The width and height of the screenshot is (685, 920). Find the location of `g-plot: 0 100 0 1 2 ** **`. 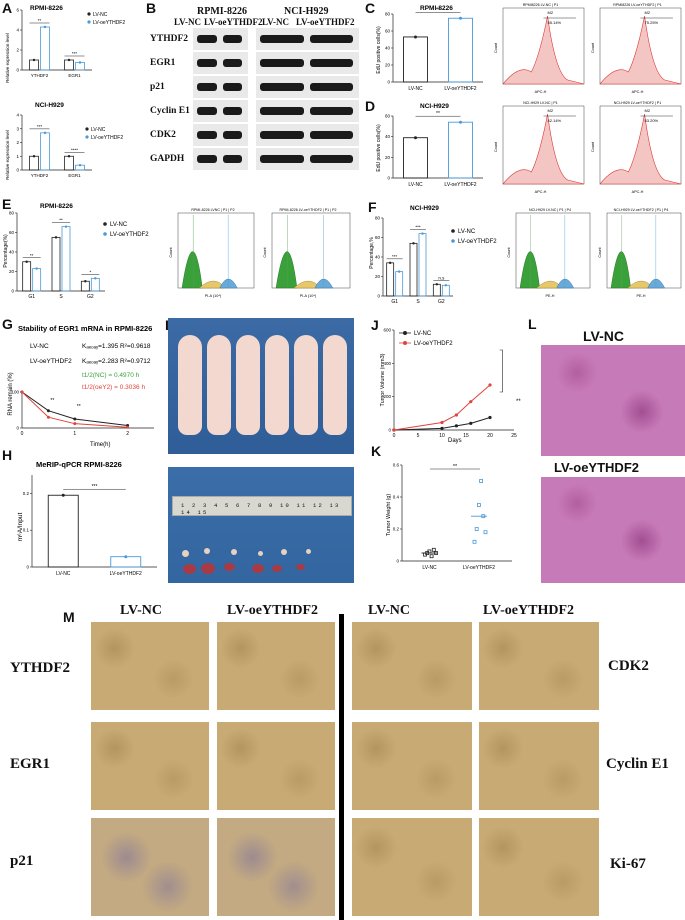

g-plot: 0 100 0 1 2 ** ** is located at coordinates (82, 413).